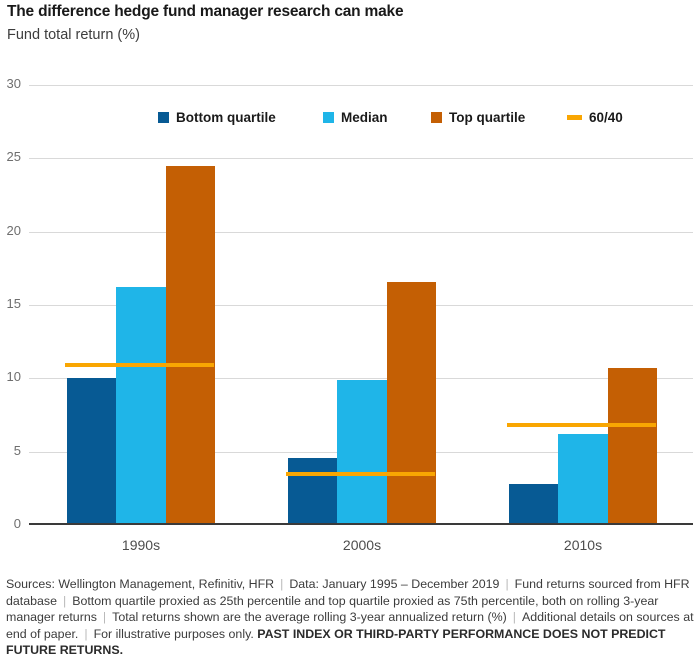 Image resolution: width=700 pixels, height=662 pixels. I want to click on y-axis-tick-label: 10, so click(13, 376).